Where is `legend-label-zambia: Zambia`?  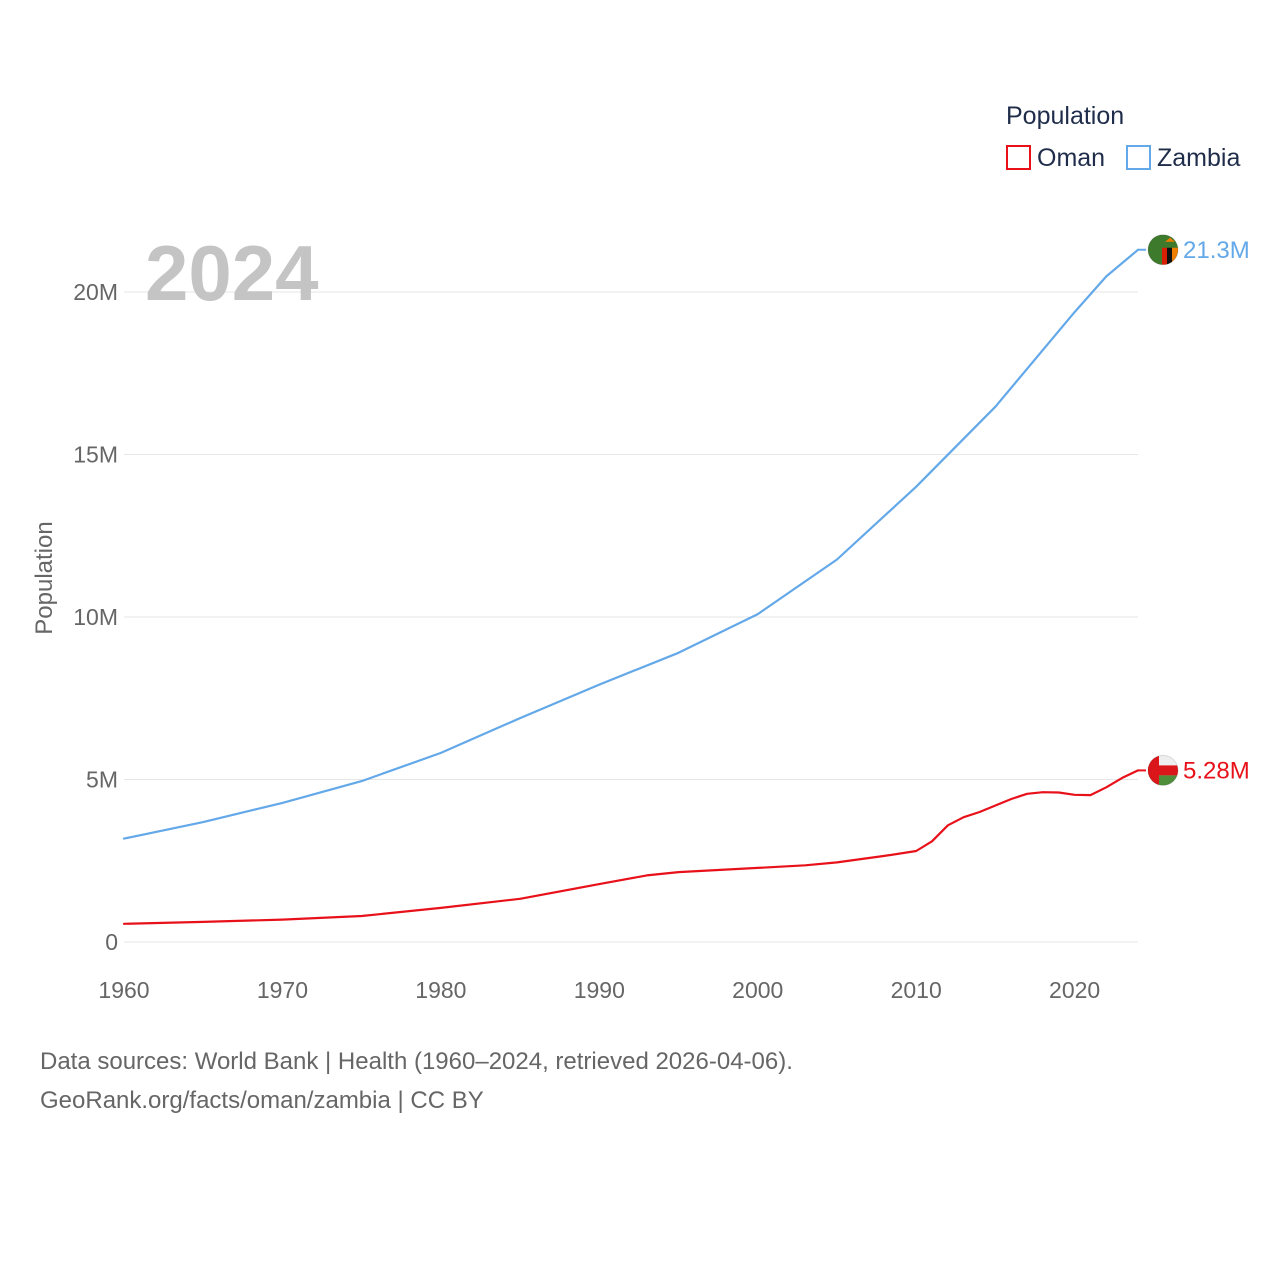 legend-label-zambia: Zambia is located at coordinates (1198, 158).